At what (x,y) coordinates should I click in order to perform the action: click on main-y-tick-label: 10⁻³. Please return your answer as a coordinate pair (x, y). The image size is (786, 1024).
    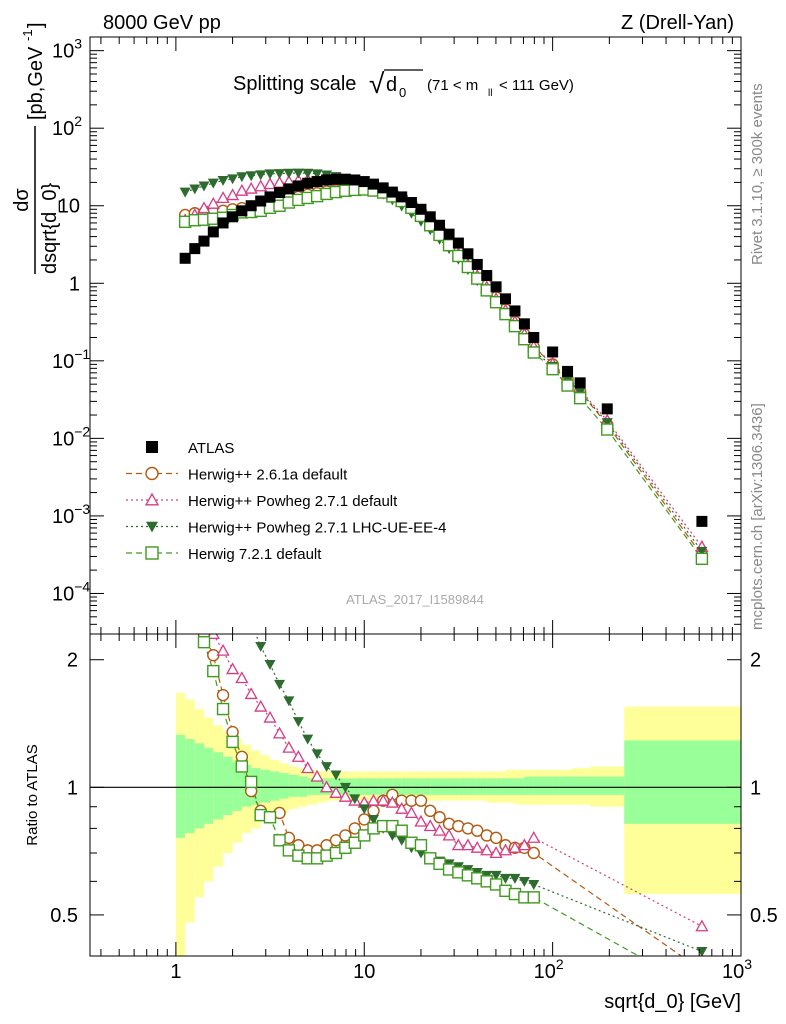
    Looking at the image, I should click on (71, 514).